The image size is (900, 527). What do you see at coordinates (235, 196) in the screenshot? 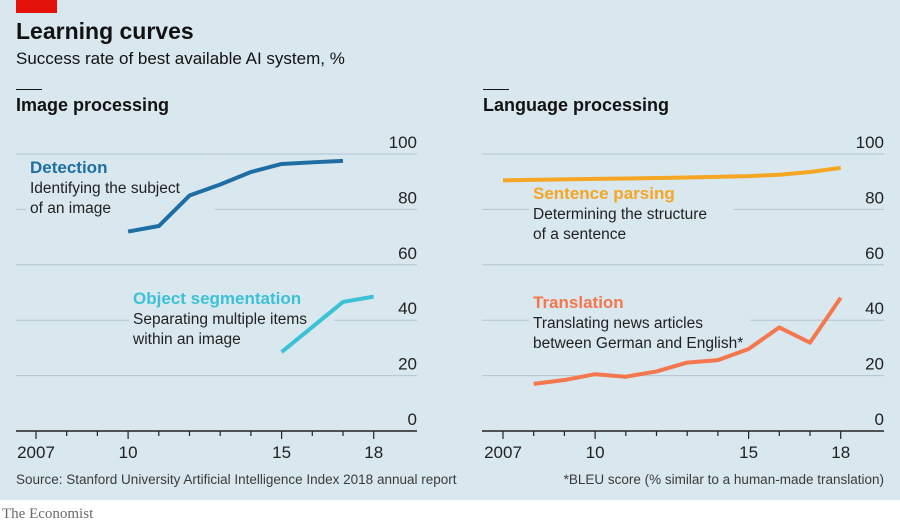
I see `series-line-detection` at bounding box center [235, 196].